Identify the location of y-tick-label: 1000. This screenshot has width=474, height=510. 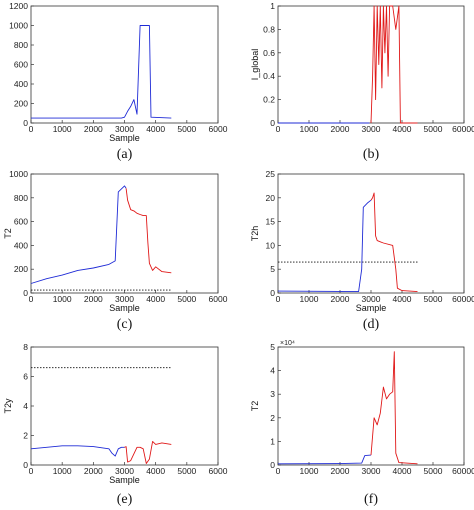
(18, 26).